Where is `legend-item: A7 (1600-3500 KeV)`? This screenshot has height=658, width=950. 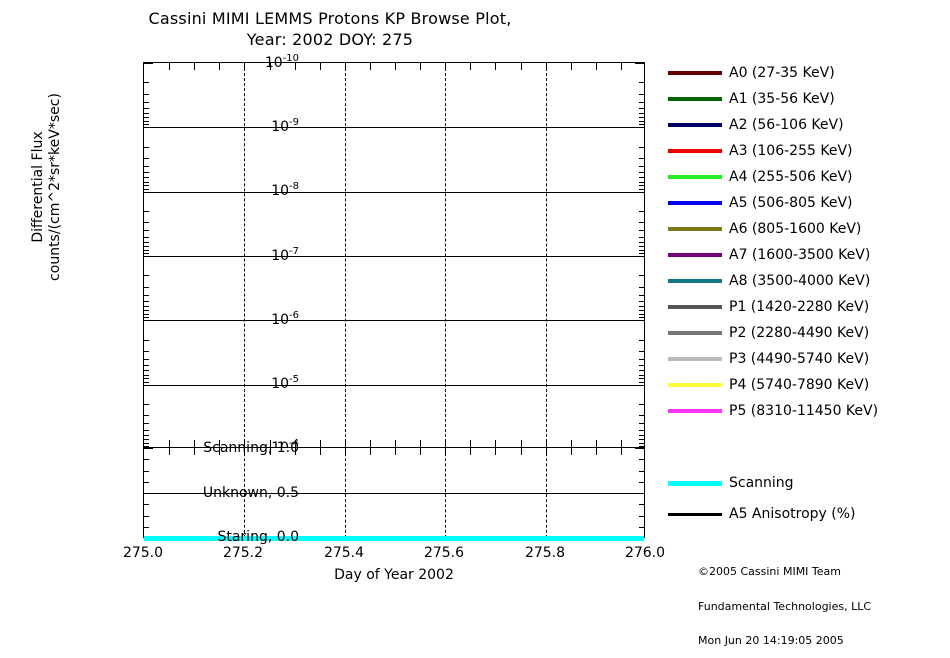 legend-item: A7 (1600-3500 KeV) is located at coordinates (805, 255).